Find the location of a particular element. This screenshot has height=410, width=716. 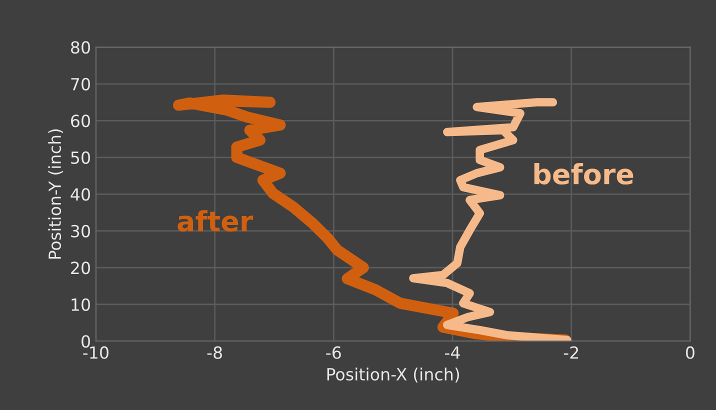

y-tick-label: 0 is located at coordinates (86, 341).